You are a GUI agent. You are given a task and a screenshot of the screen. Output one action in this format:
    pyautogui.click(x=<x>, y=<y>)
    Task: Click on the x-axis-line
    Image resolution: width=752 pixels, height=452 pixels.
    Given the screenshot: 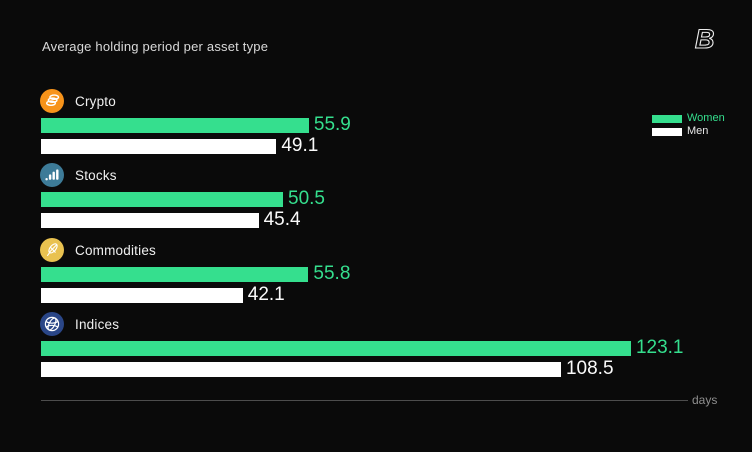 What is the action you would take?
    pyautogui.click(x=364, y=400)
    